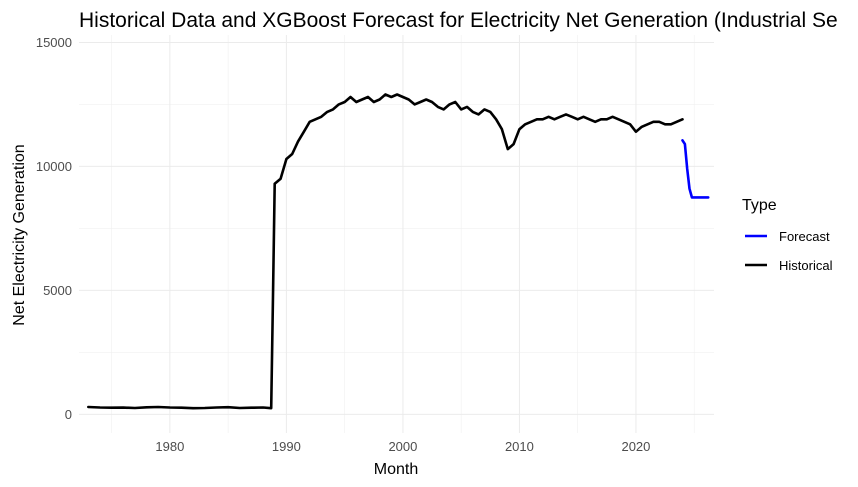 This screenshot has width=858, height=487. What do you see at coordinates (759, 205) in the screenshot?
I see `legend-title: Type` at bounding box center [759, 205].